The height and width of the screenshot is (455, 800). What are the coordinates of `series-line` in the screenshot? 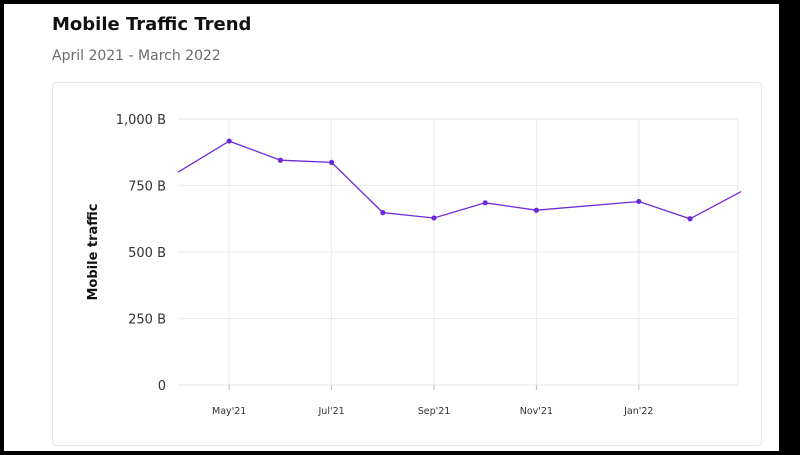 It's located at (459, 180).